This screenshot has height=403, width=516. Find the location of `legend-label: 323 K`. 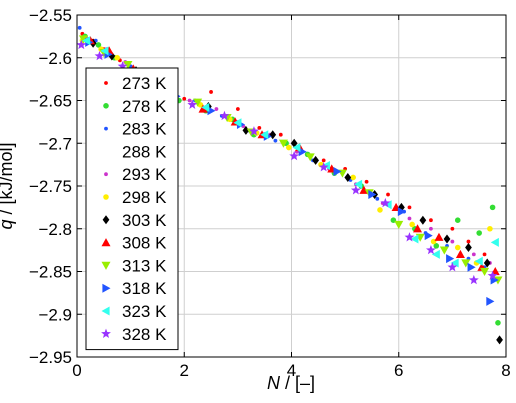

legend-label: 323 K is located at coordinates (144, 311).